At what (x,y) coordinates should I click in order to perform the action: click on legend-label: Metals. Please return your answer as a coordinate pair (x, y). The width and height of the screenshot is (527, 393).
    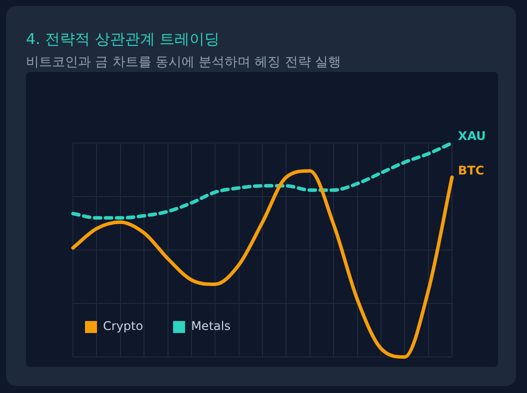
    Looking at the image, I should click on (210, 326).